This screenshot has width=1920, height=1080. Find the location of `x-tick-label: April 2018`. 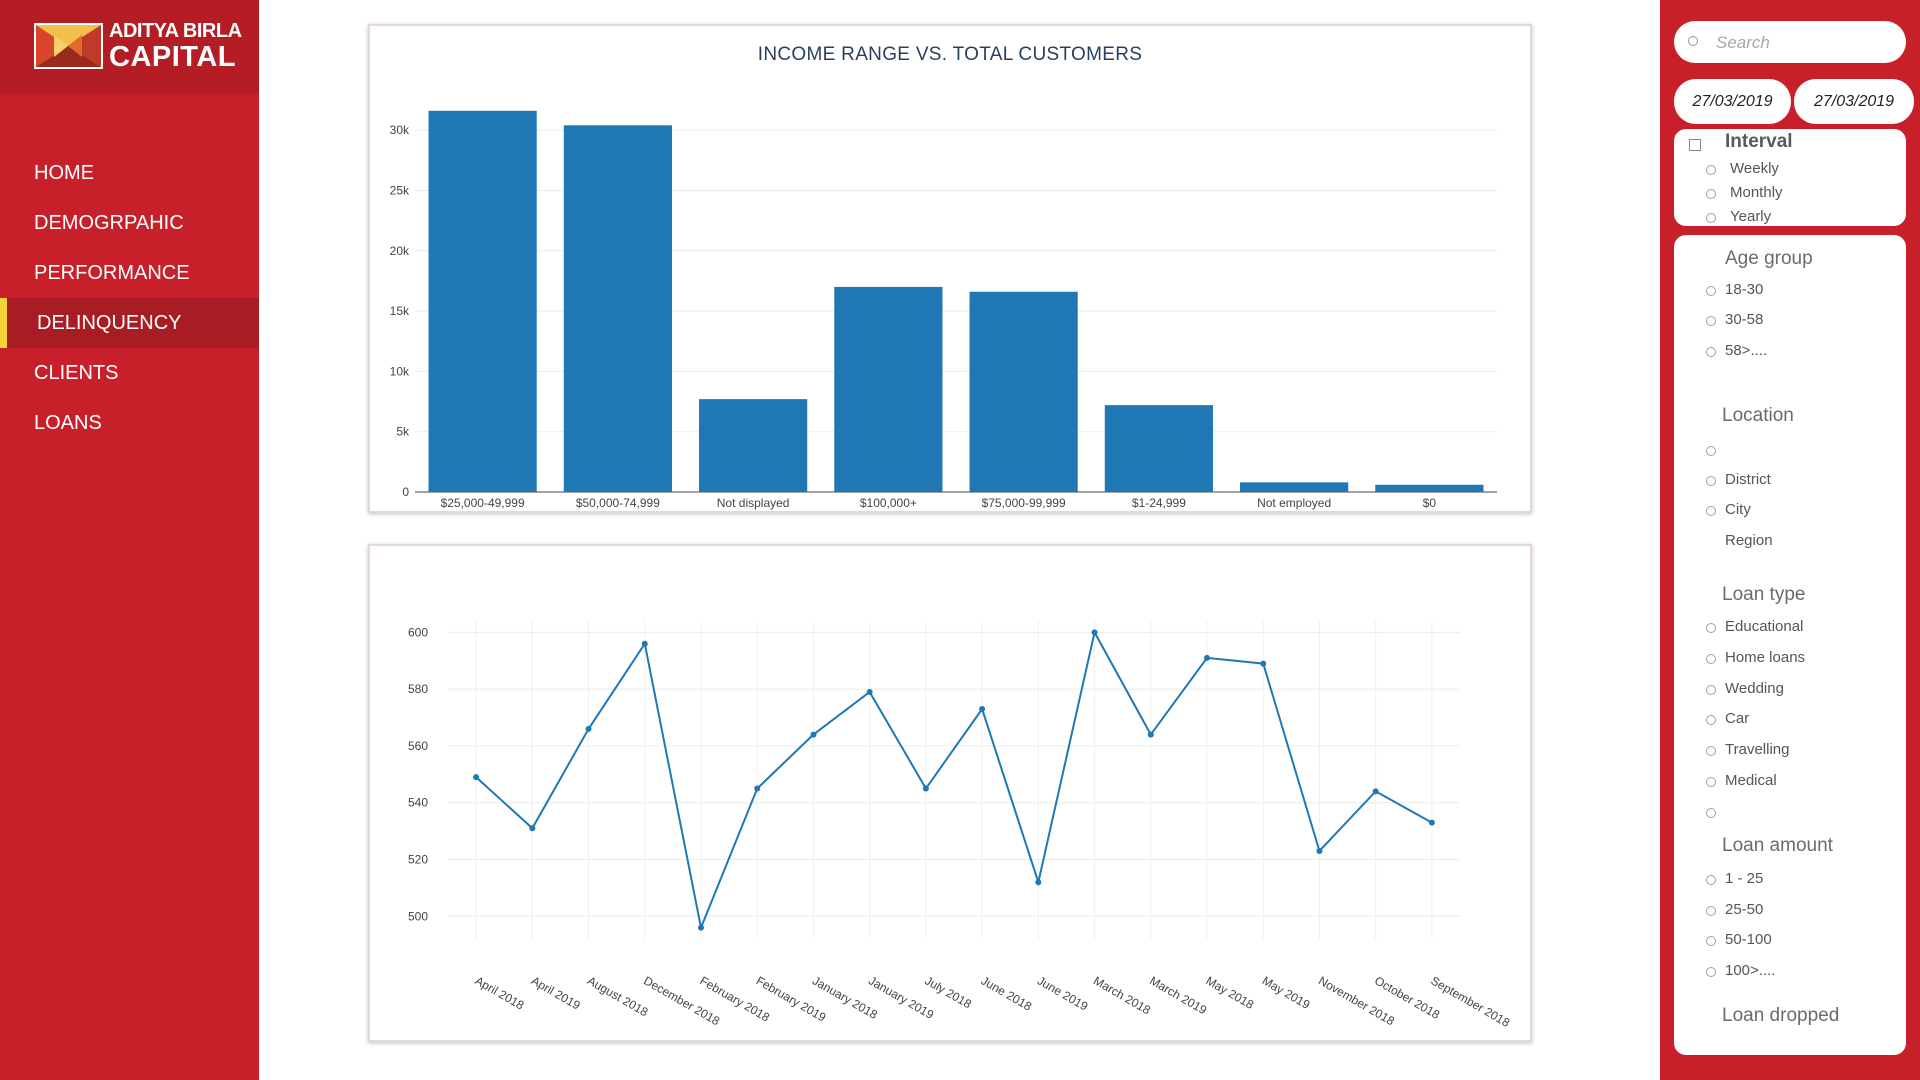

x-tick-label: April 2018 is located at coordinates (500, 992).